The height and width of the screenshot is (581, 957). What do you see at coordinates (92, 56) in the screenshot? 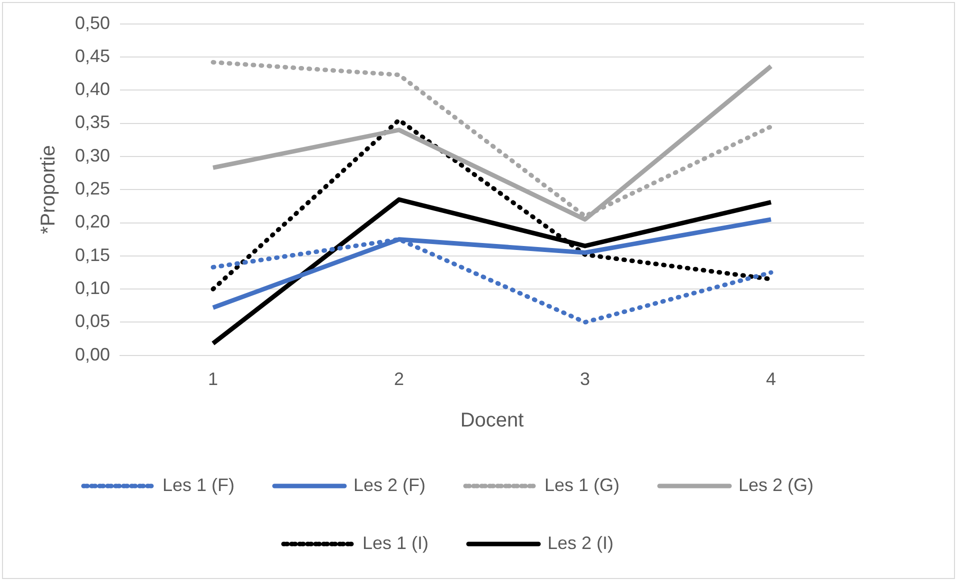
I see `y-tick-label: 0,45` at bounding box center [92, 56].